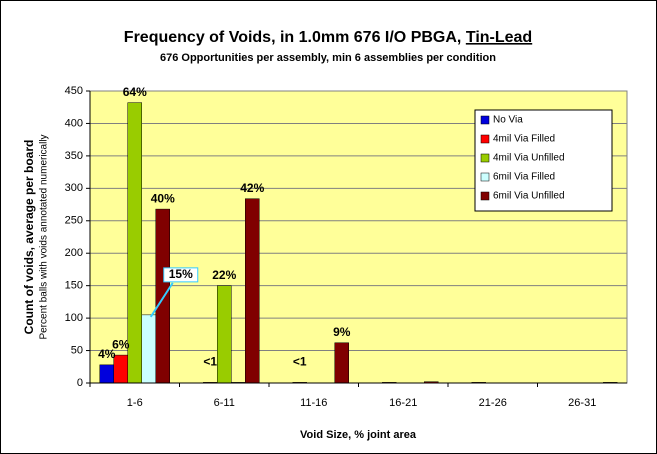 This screenshot has height=454, width=657. I want to click on y-tick-label: 0, so click(80, 383).